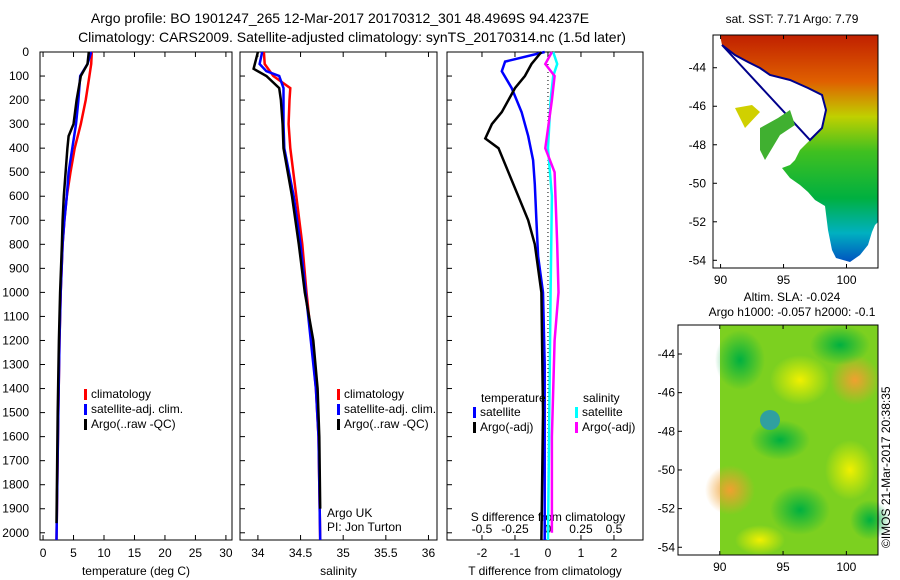 The image size is (900, 580). What do you see at coordinates (515, 529) in the screenshot?
I see `s-tick-label: -0.25` at bounding box center [515, 529].